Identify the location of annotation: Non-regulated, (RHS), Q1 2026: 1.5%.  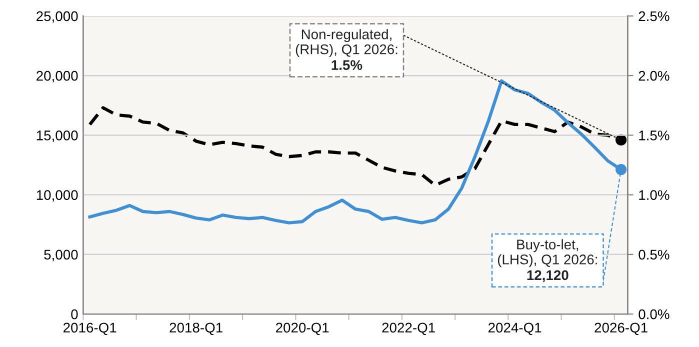
(347, 49).